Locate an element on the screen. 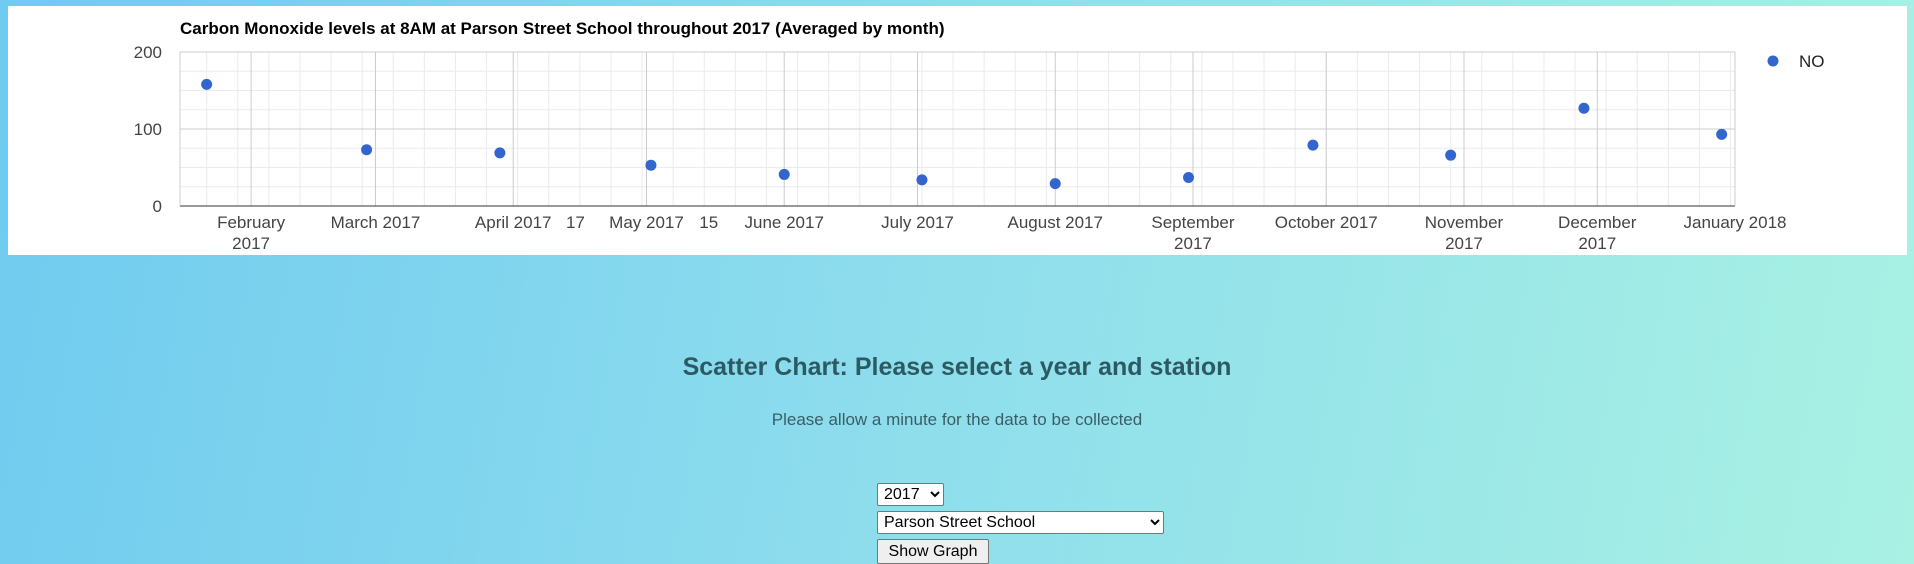 This screenshot has height=564, width=1914. x-tick-label: October 2017 is located at coordinates (1326, 222).